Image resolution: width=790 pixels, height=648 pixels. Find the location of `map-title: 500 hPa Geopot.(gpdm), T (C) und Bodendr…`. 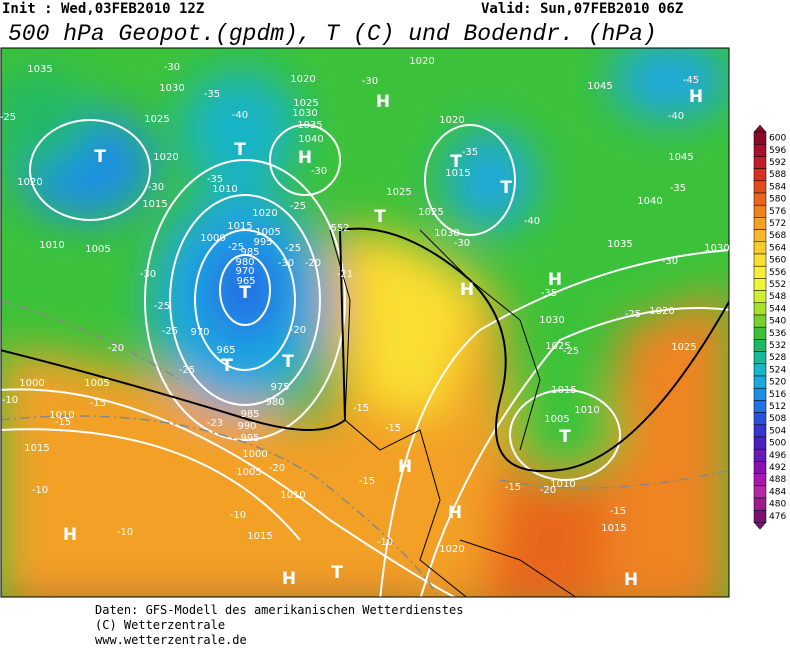

map-title: 500 hPa Geopot.(gpdm), T (C) und Bodendr… is located at coordinates (332, 34).